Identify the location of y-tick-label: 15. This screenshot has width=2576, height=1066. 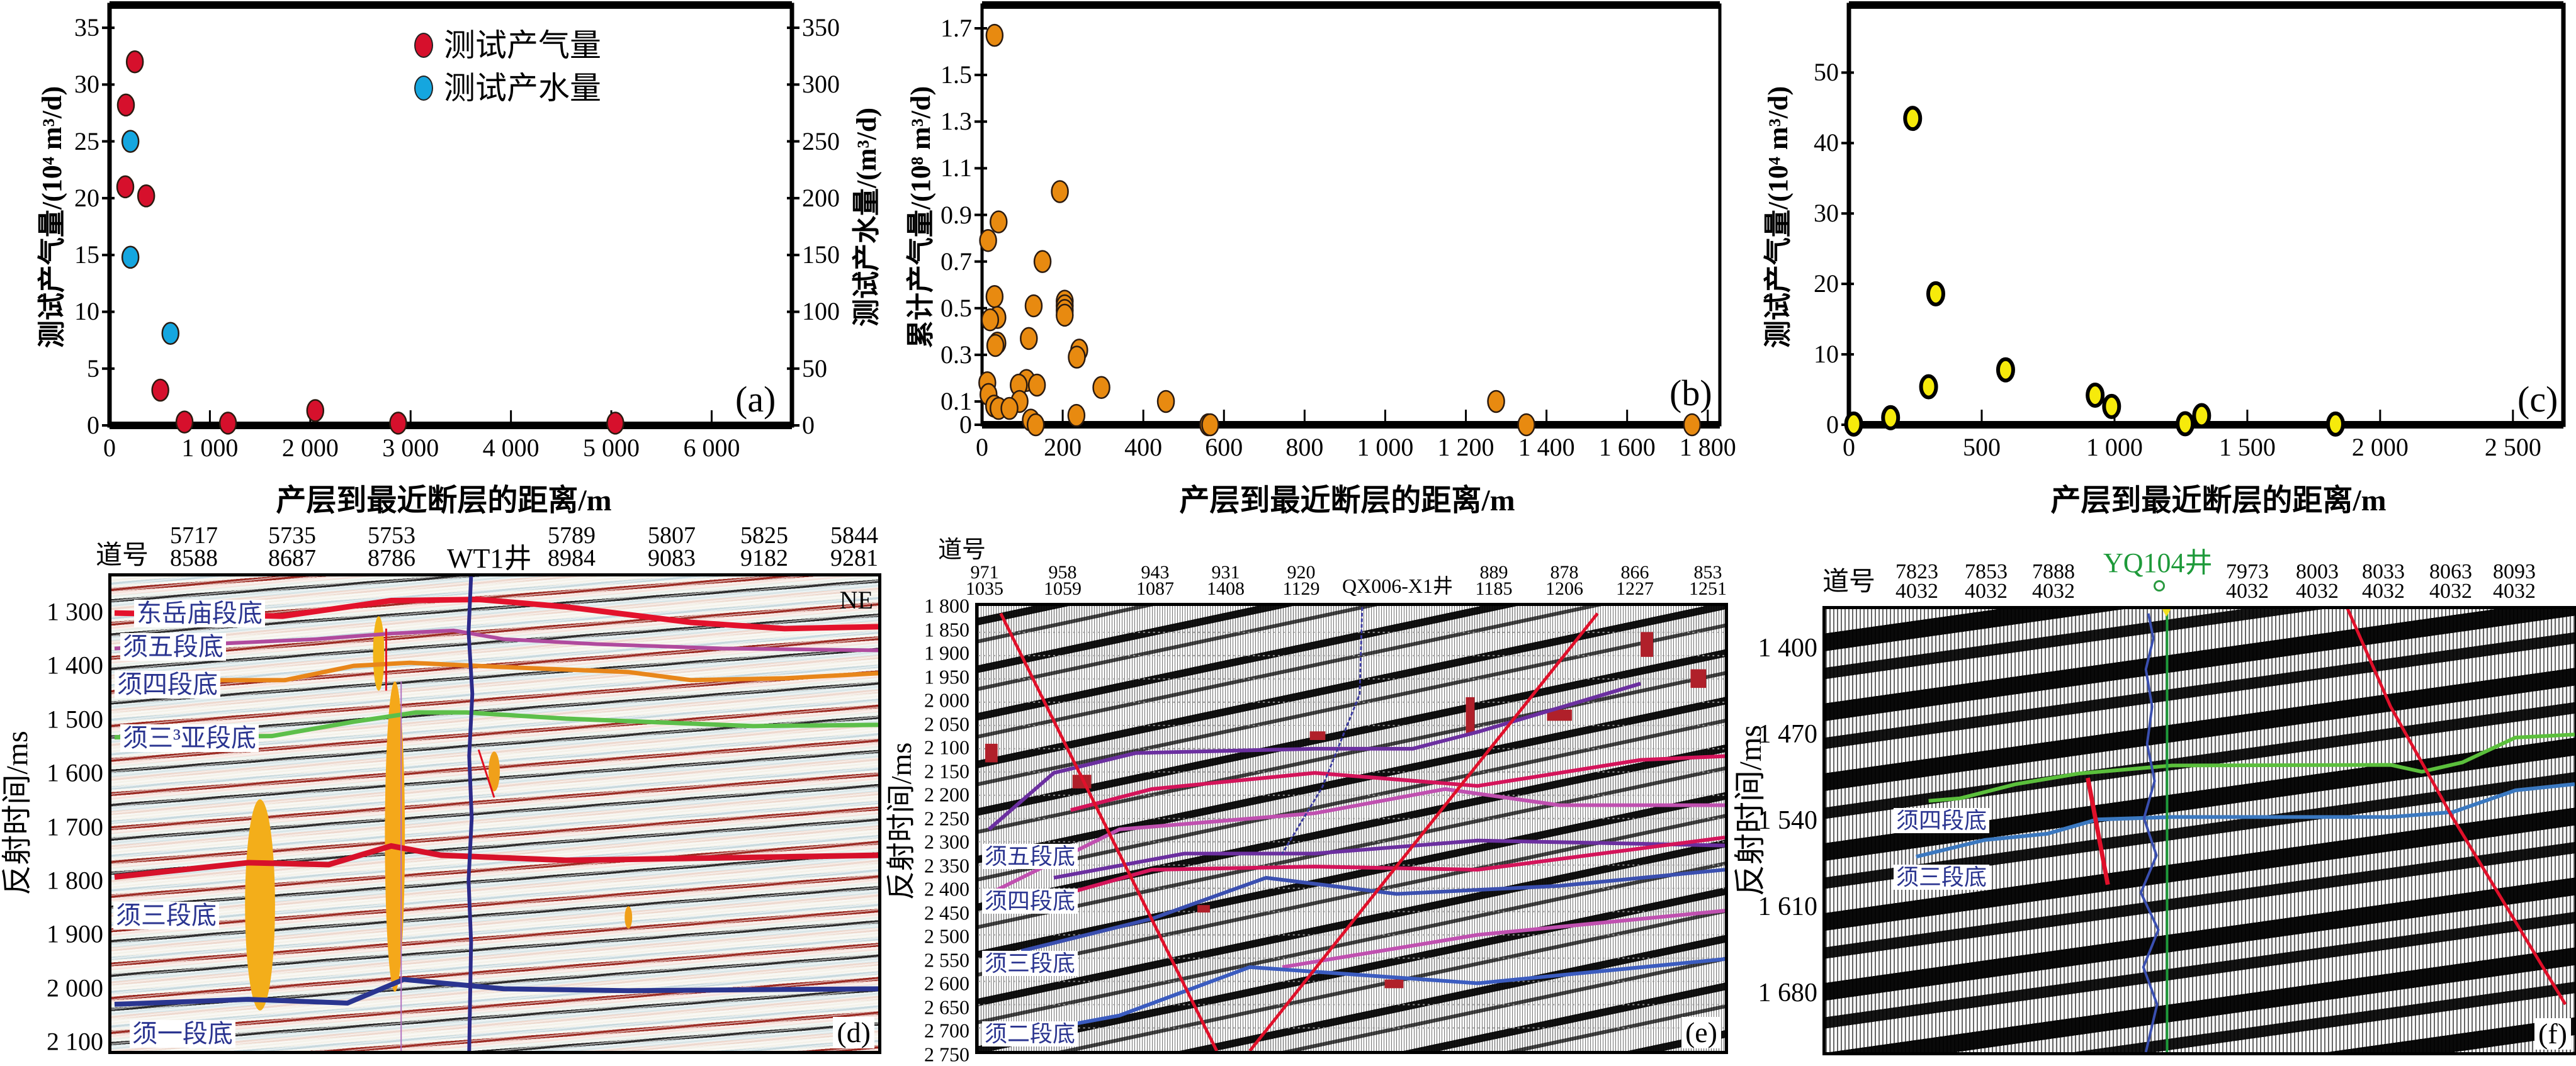
(86, 254).